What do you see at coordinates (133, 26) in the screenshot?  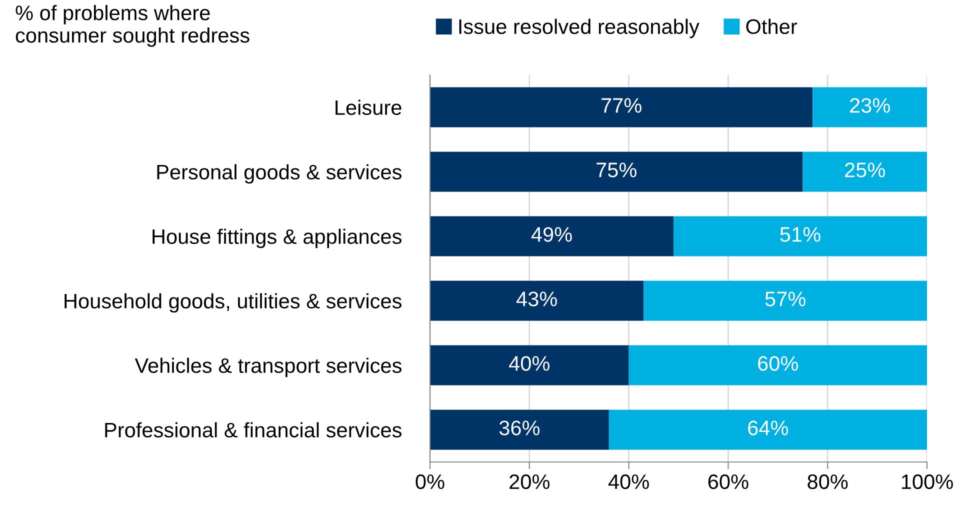 I see `text: % of problems where consumer sought redress` at bounding box center [133, 26].